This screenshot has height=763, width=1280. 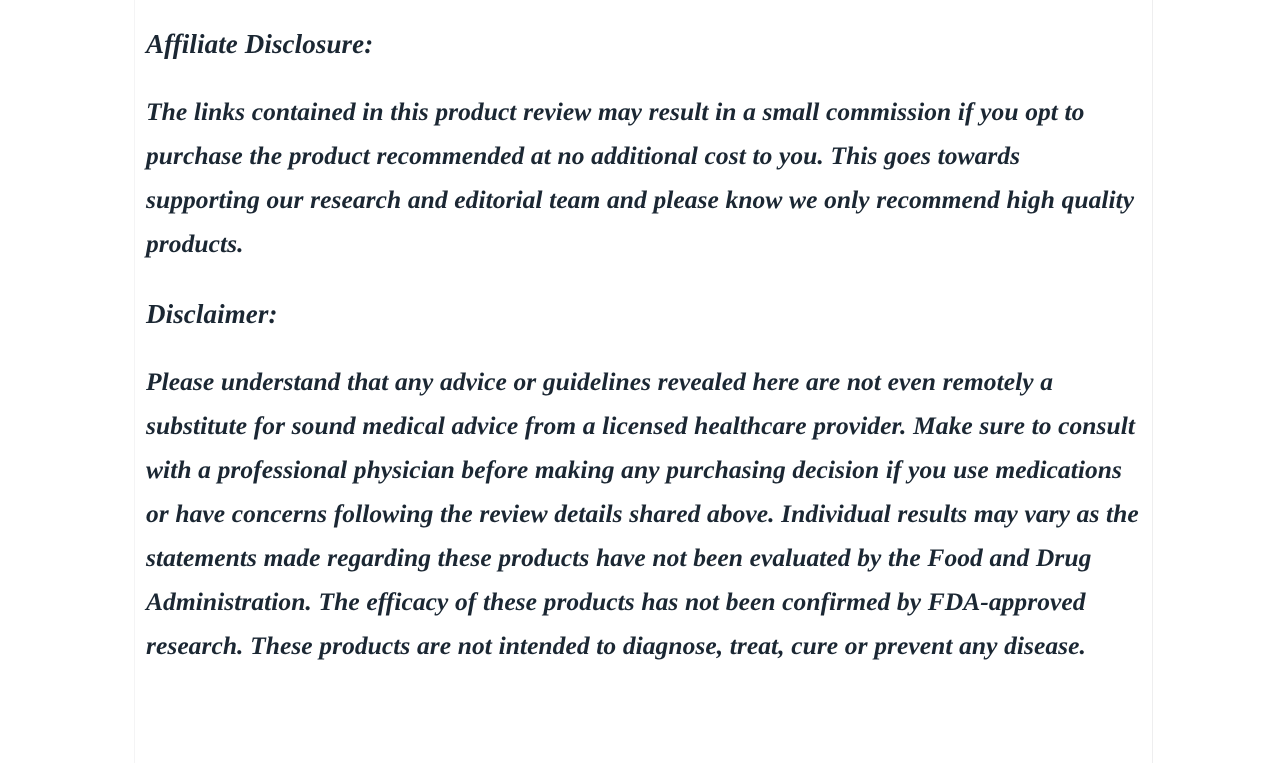 What do you see at coordinates (260, 44) in the screenshot?
I see `affiliate-disclosure-heading: Affiliate Disclosure:` at bounding box center [260, 44].